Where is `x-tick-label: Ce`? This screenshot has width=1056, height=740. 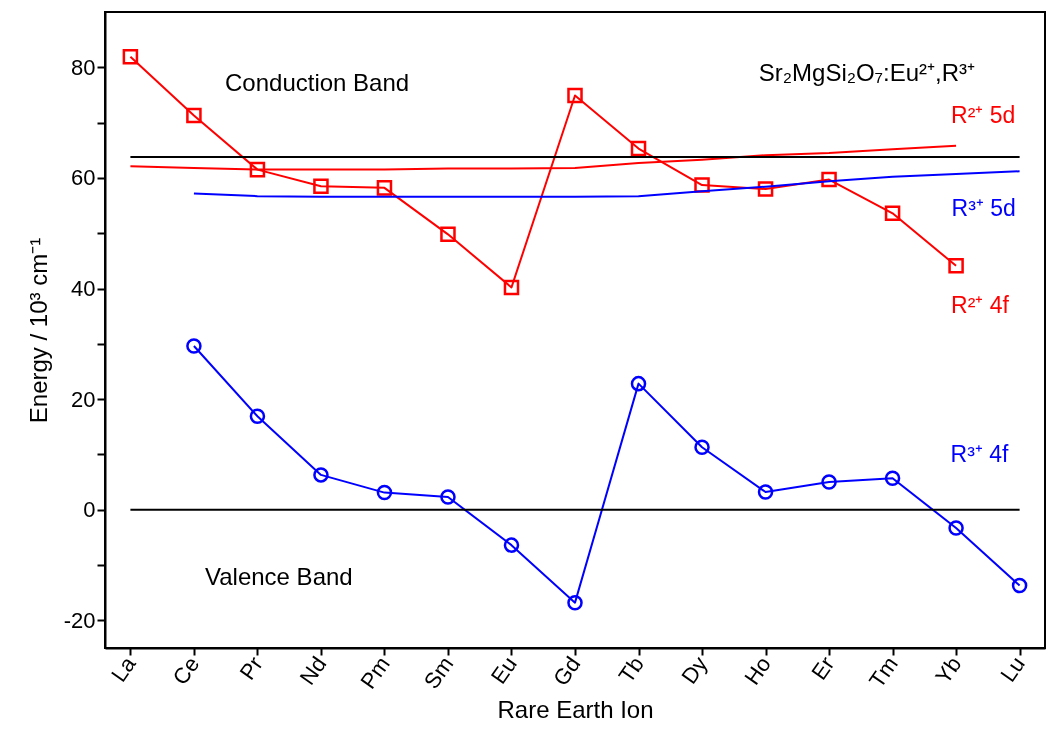 x-tick-label: Ce is located at coordinates (186, 671).